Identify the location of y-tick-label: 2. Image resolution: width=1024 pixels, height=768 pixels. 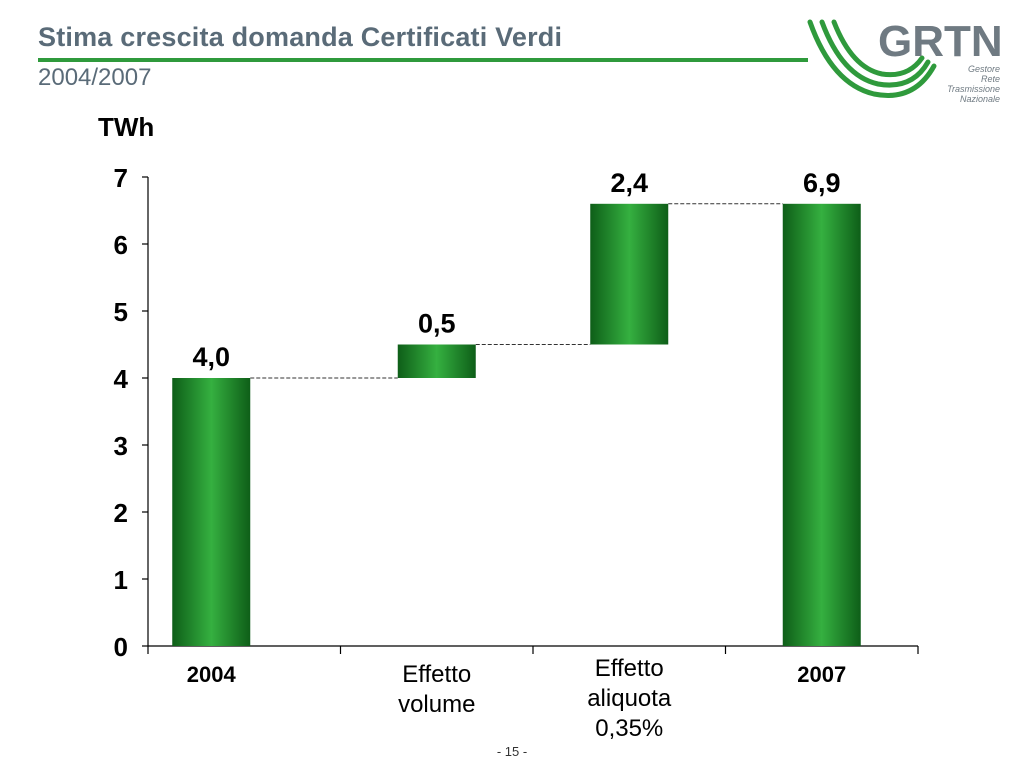
(121, 513).